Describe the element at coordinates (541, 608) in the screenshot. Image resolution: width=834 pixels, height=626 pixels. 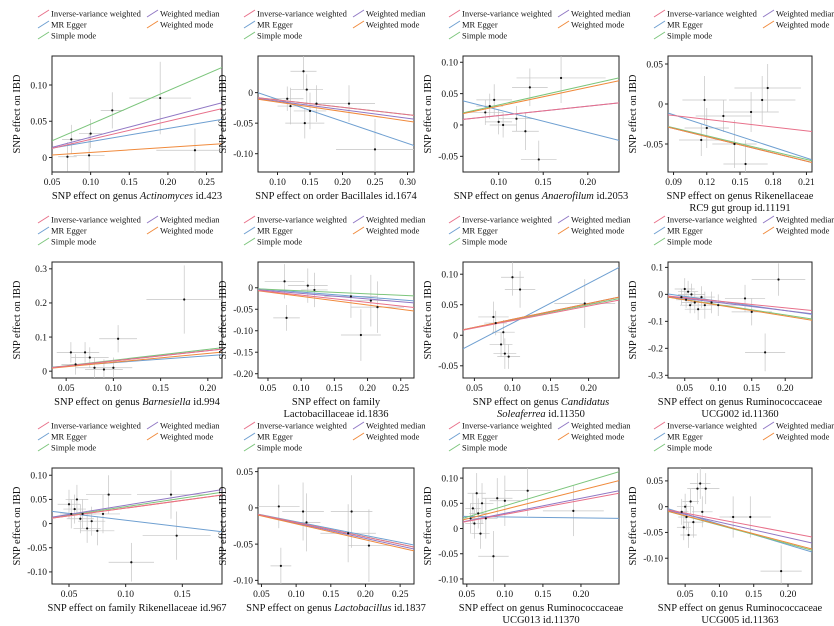
I see `x-axis-label: SNP effect on genus Ruminococcaceae` at that location.